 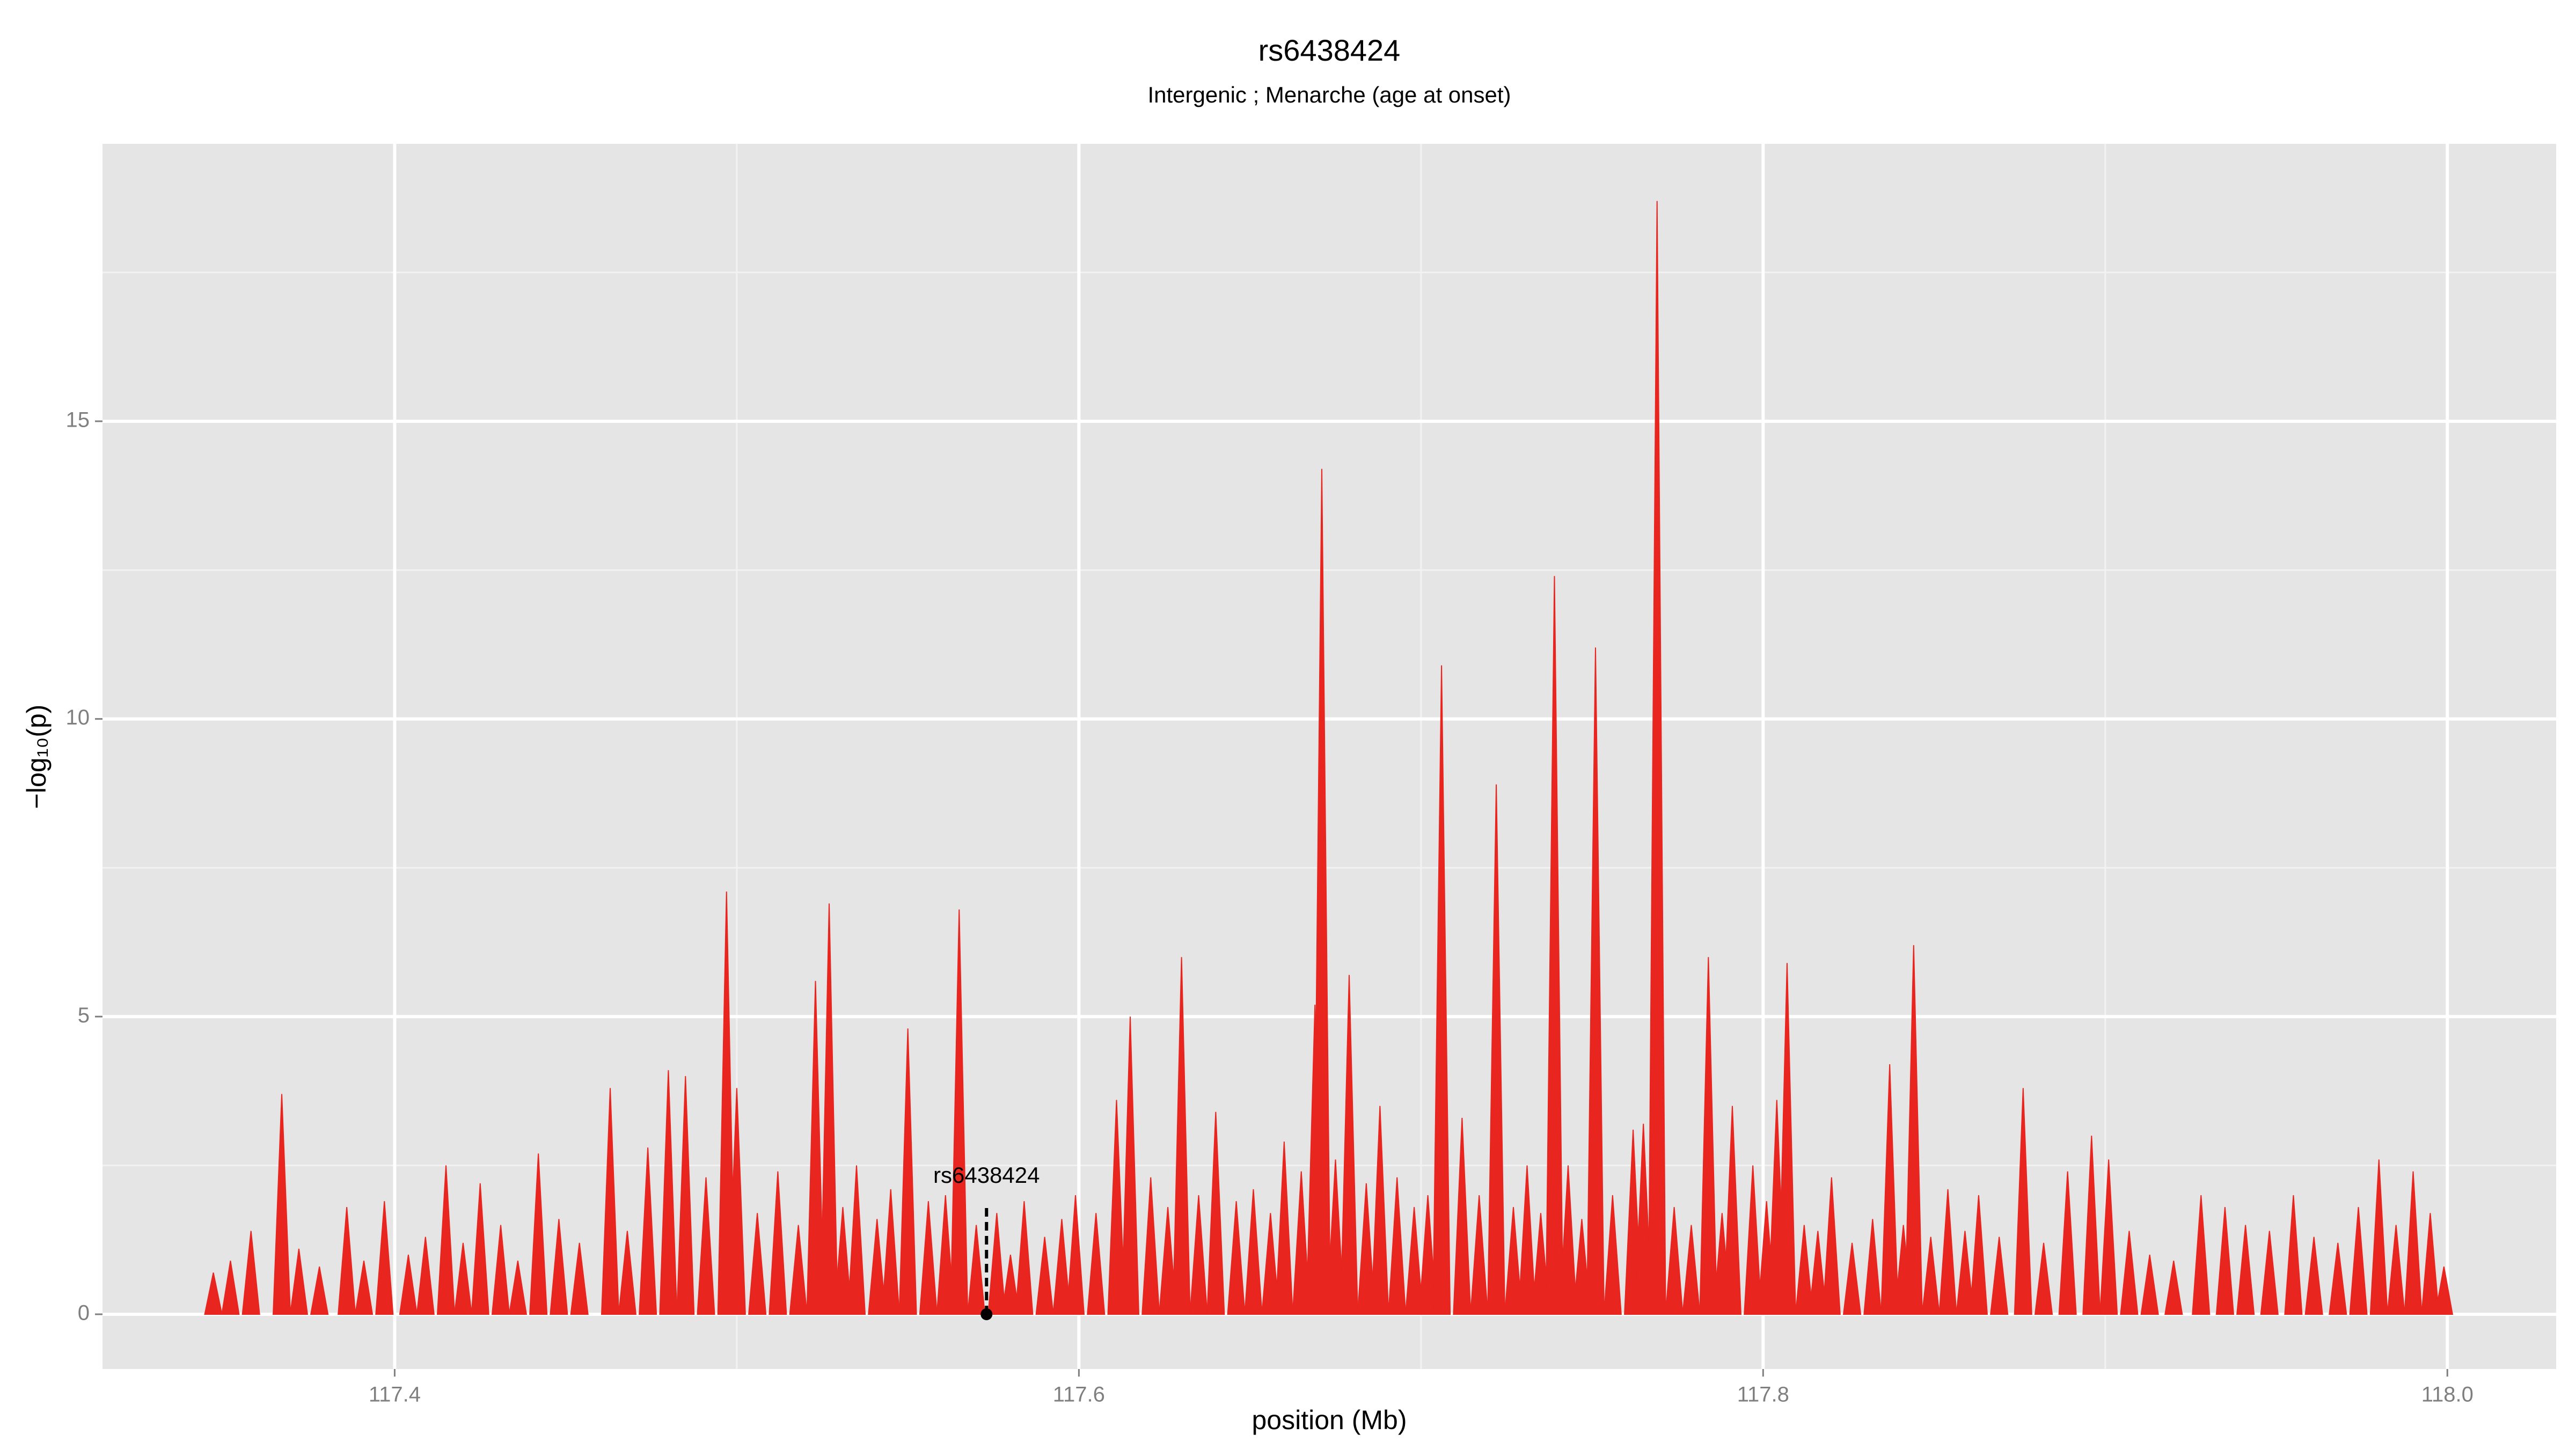 What do you see at coordinates (36, 757) in the screenshot?
I see `y-axis-title: −log₁₀(p)` at bounding box center [36, 757].